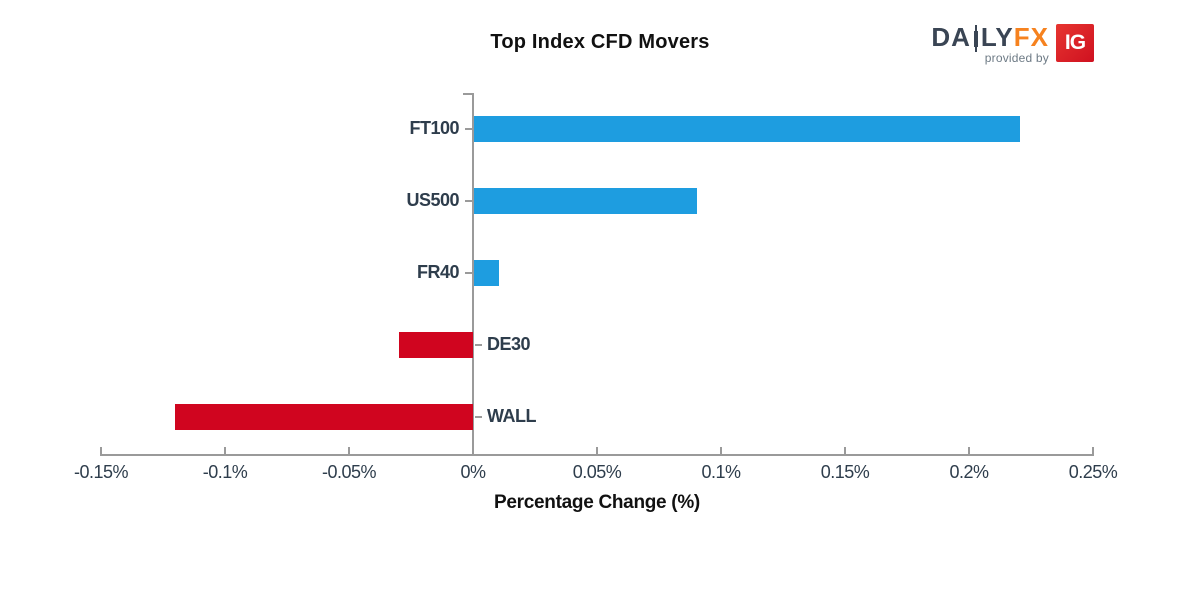  Describe the element at coordinates (512, 416) in the screenshot. I see `category-label-wall: WALL` at that location.